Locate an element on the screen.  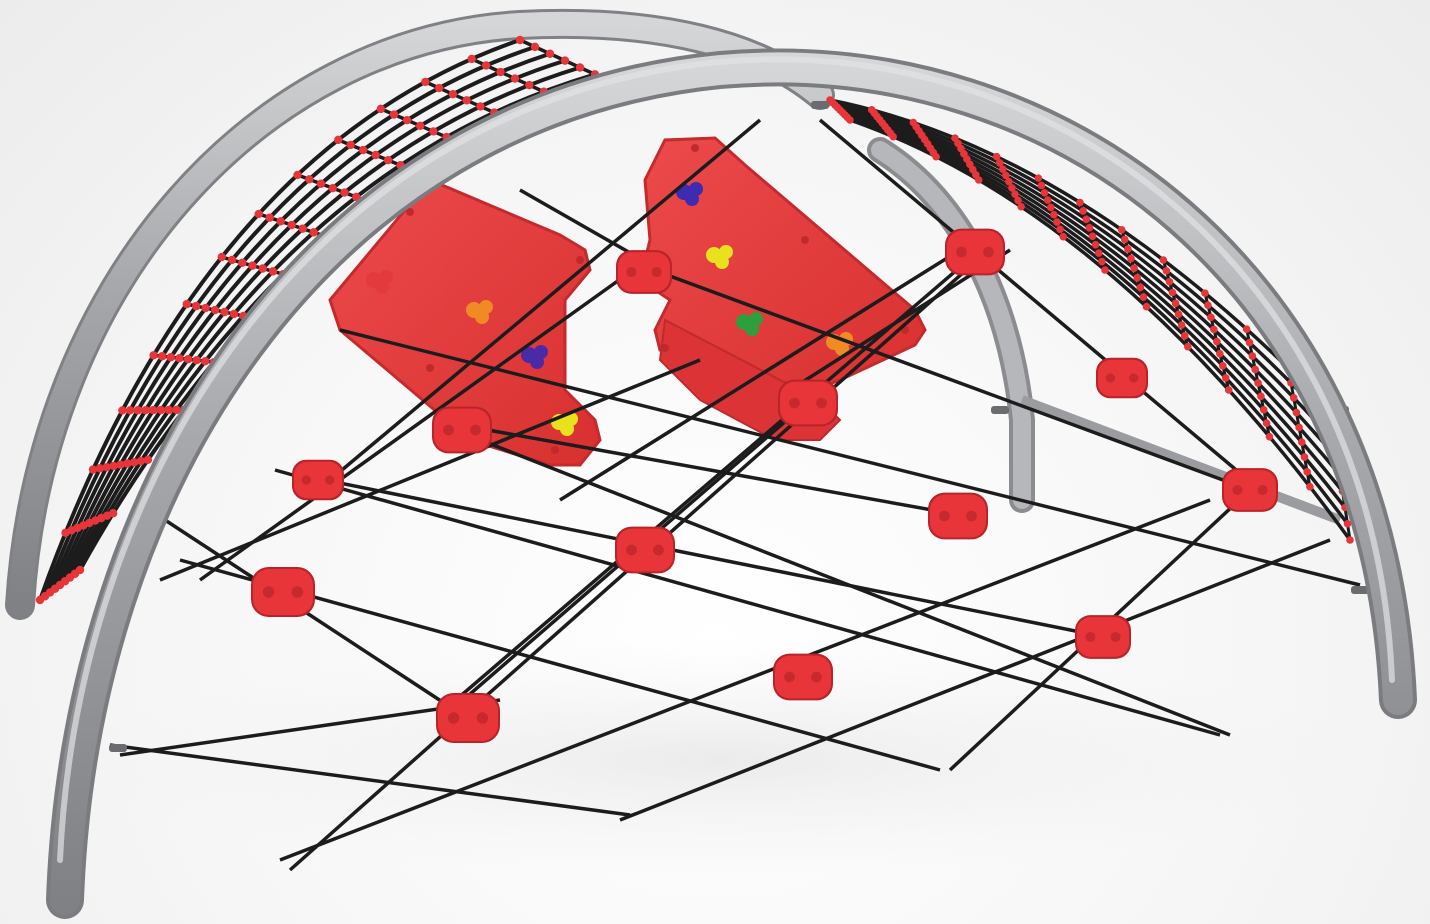
climbing-holds is located at coordinates (637, 299).